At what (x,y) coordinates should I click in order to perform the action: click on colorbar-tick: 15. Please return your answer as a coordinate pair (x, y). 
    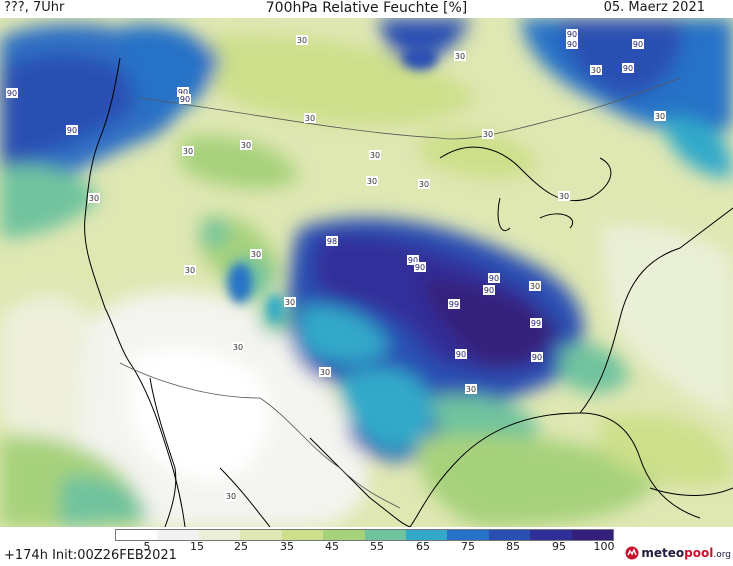
    Looking at the image, I should click on (197, 546).